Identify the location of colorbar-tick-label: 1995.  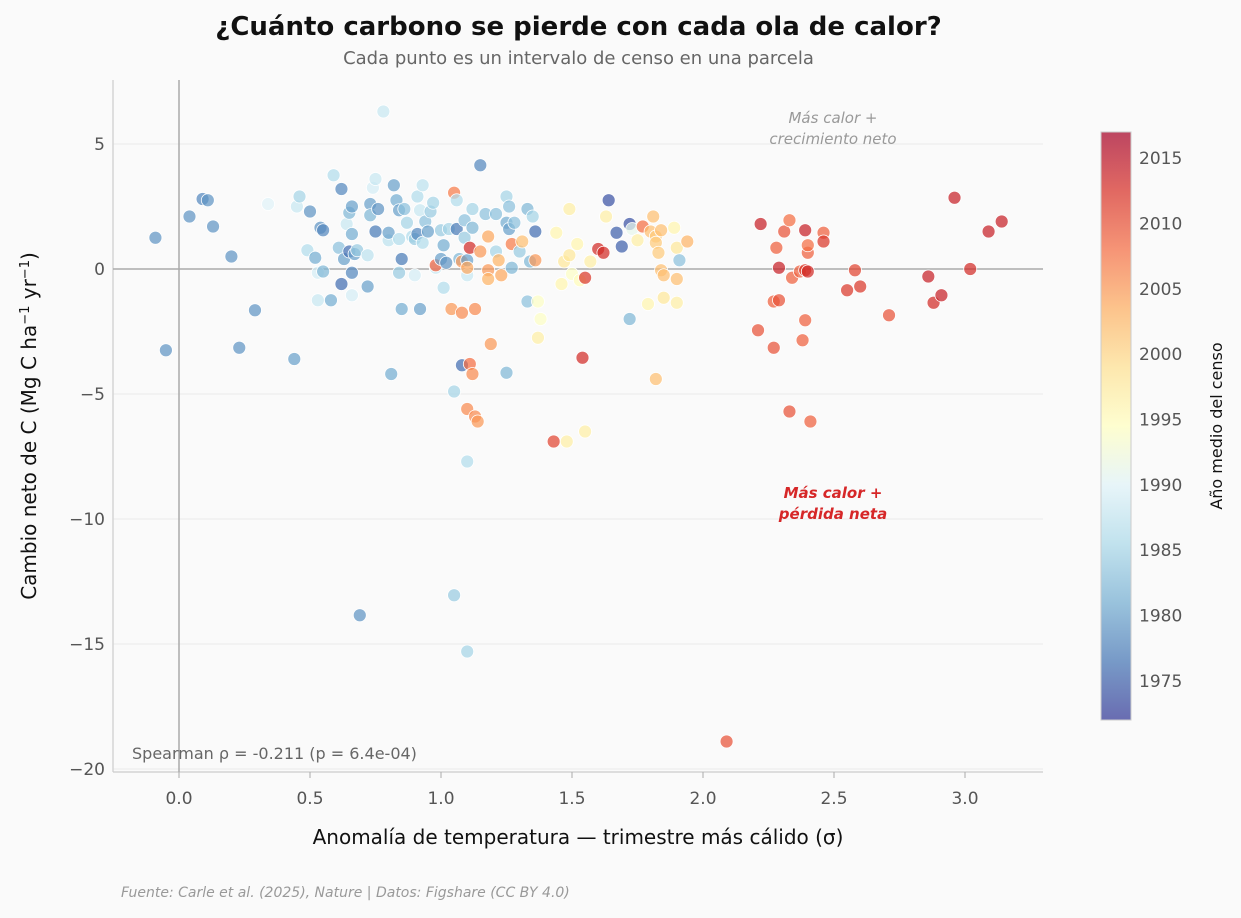
(1160, 420).